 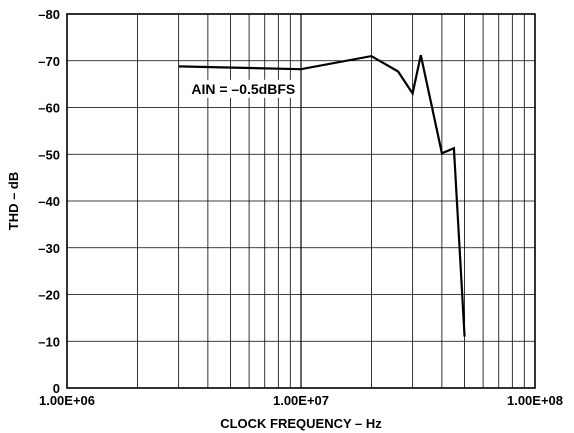 I want to click on x-tick-label: 1.00E+07, so click(x=301, y=400).